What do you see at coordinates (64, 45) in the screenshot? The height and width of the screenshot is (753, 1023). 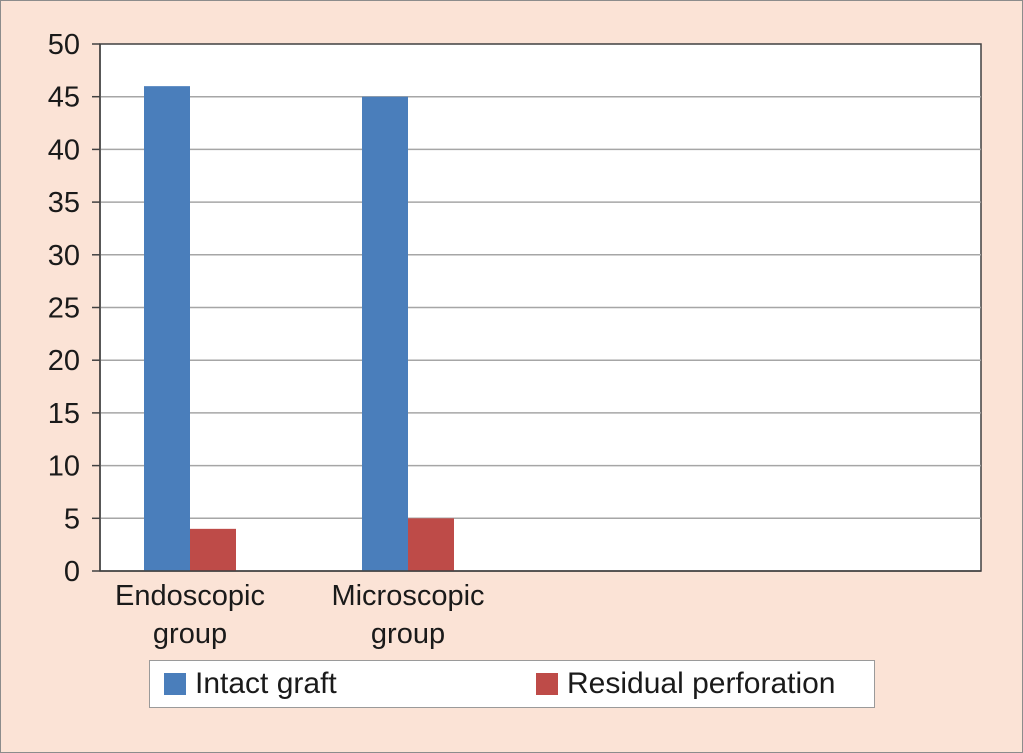 I see `y-tick-label: 50` at bounding box center [64, 45].